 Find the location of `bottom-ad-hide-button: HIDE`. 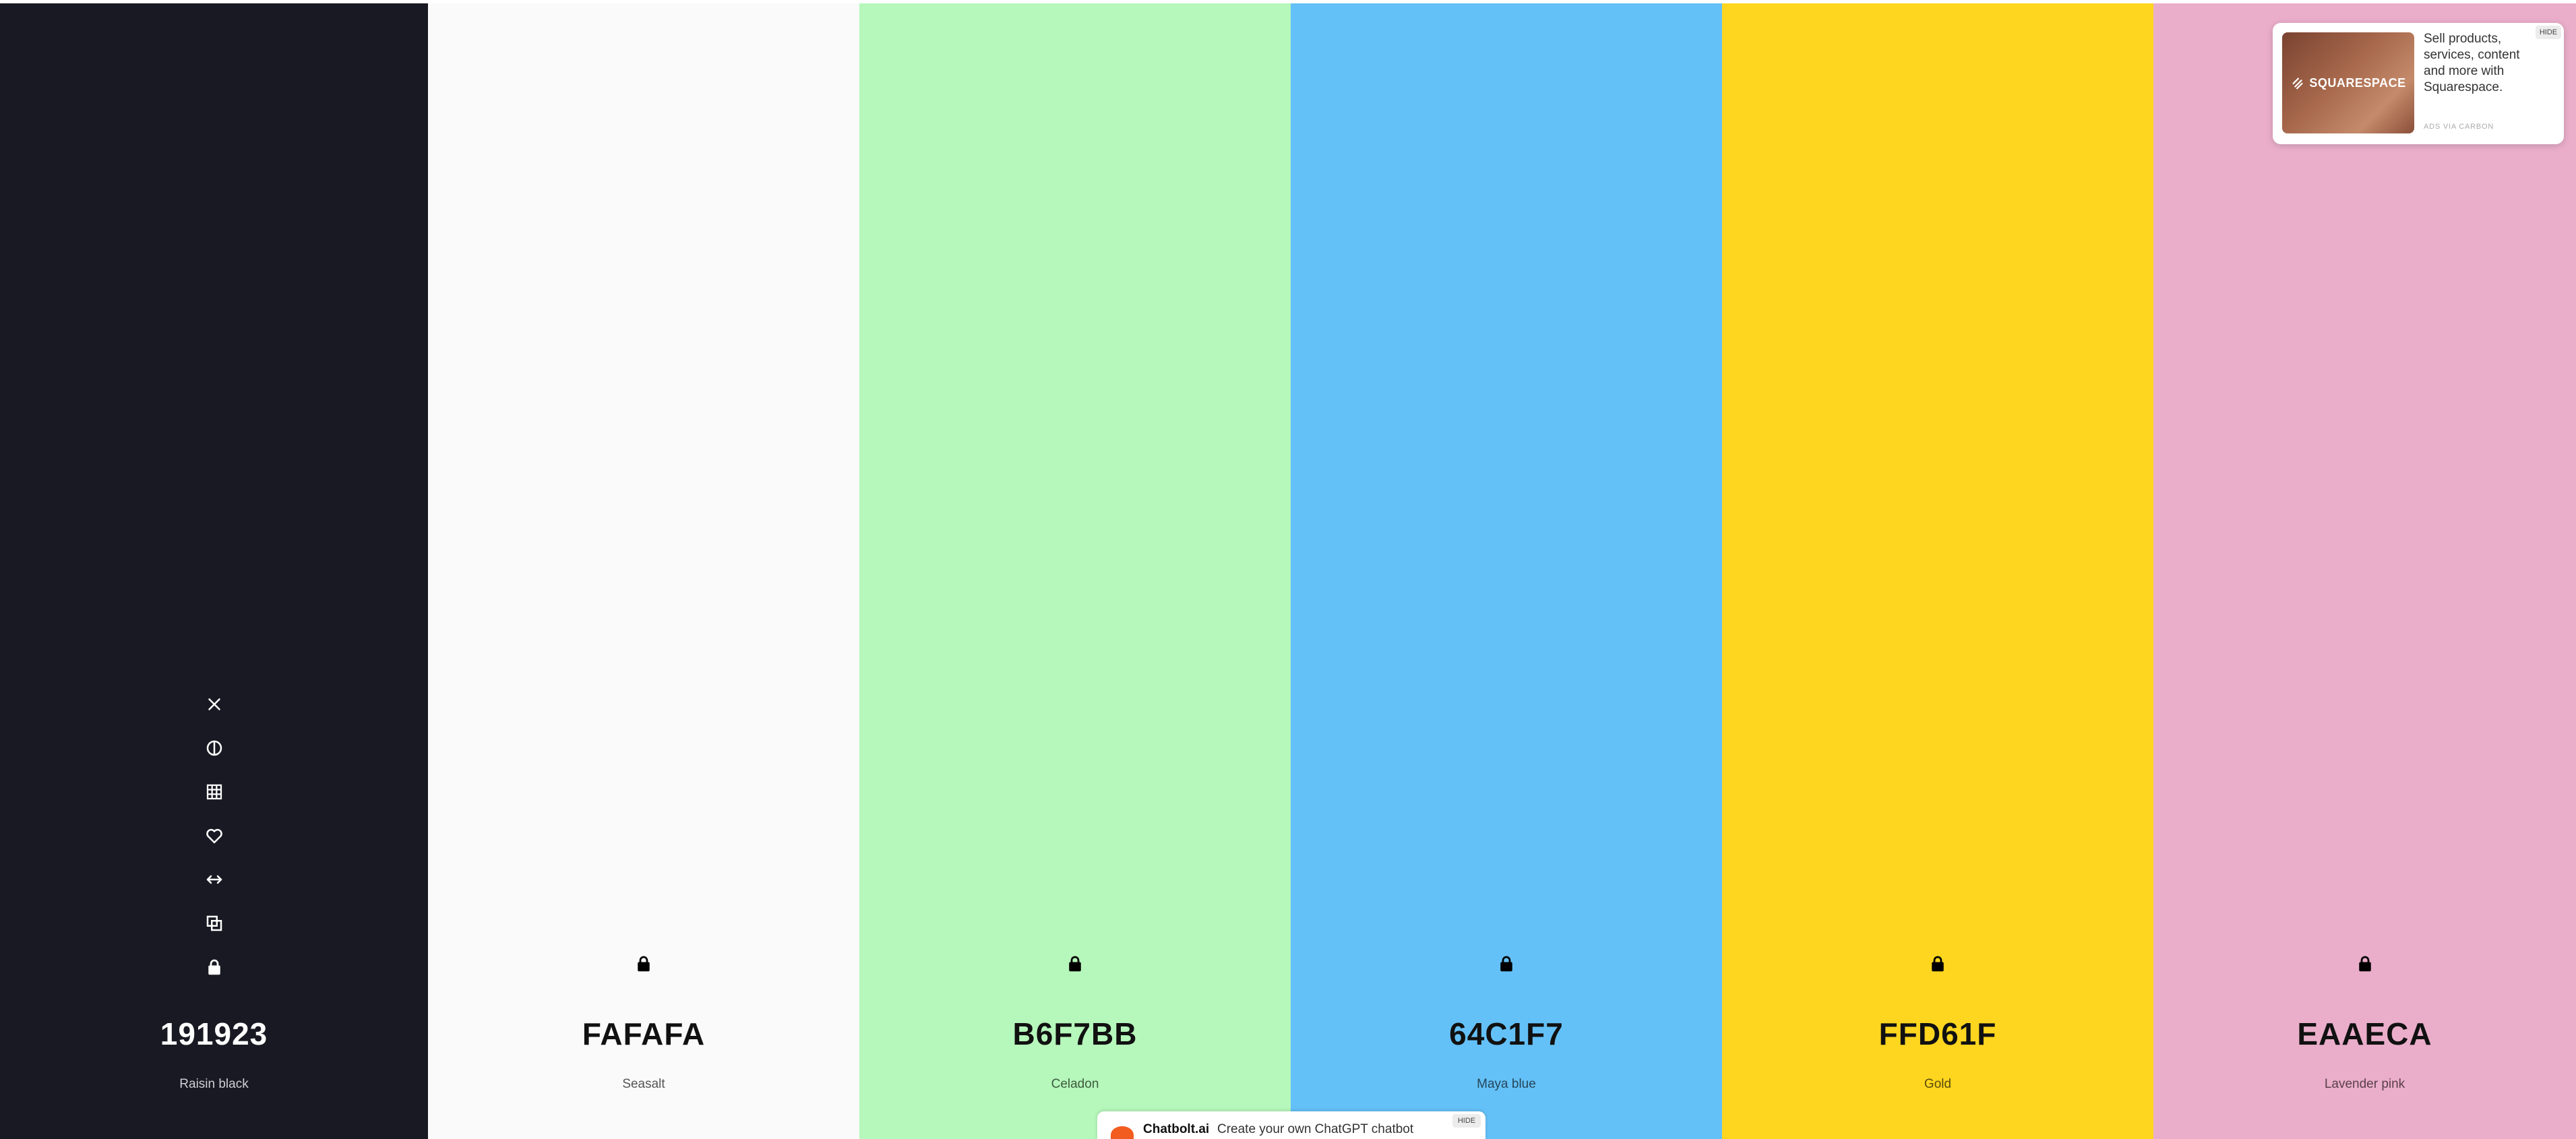

bottom-ad-hide-button: HIDE is located at coordinates (1467, 1121).